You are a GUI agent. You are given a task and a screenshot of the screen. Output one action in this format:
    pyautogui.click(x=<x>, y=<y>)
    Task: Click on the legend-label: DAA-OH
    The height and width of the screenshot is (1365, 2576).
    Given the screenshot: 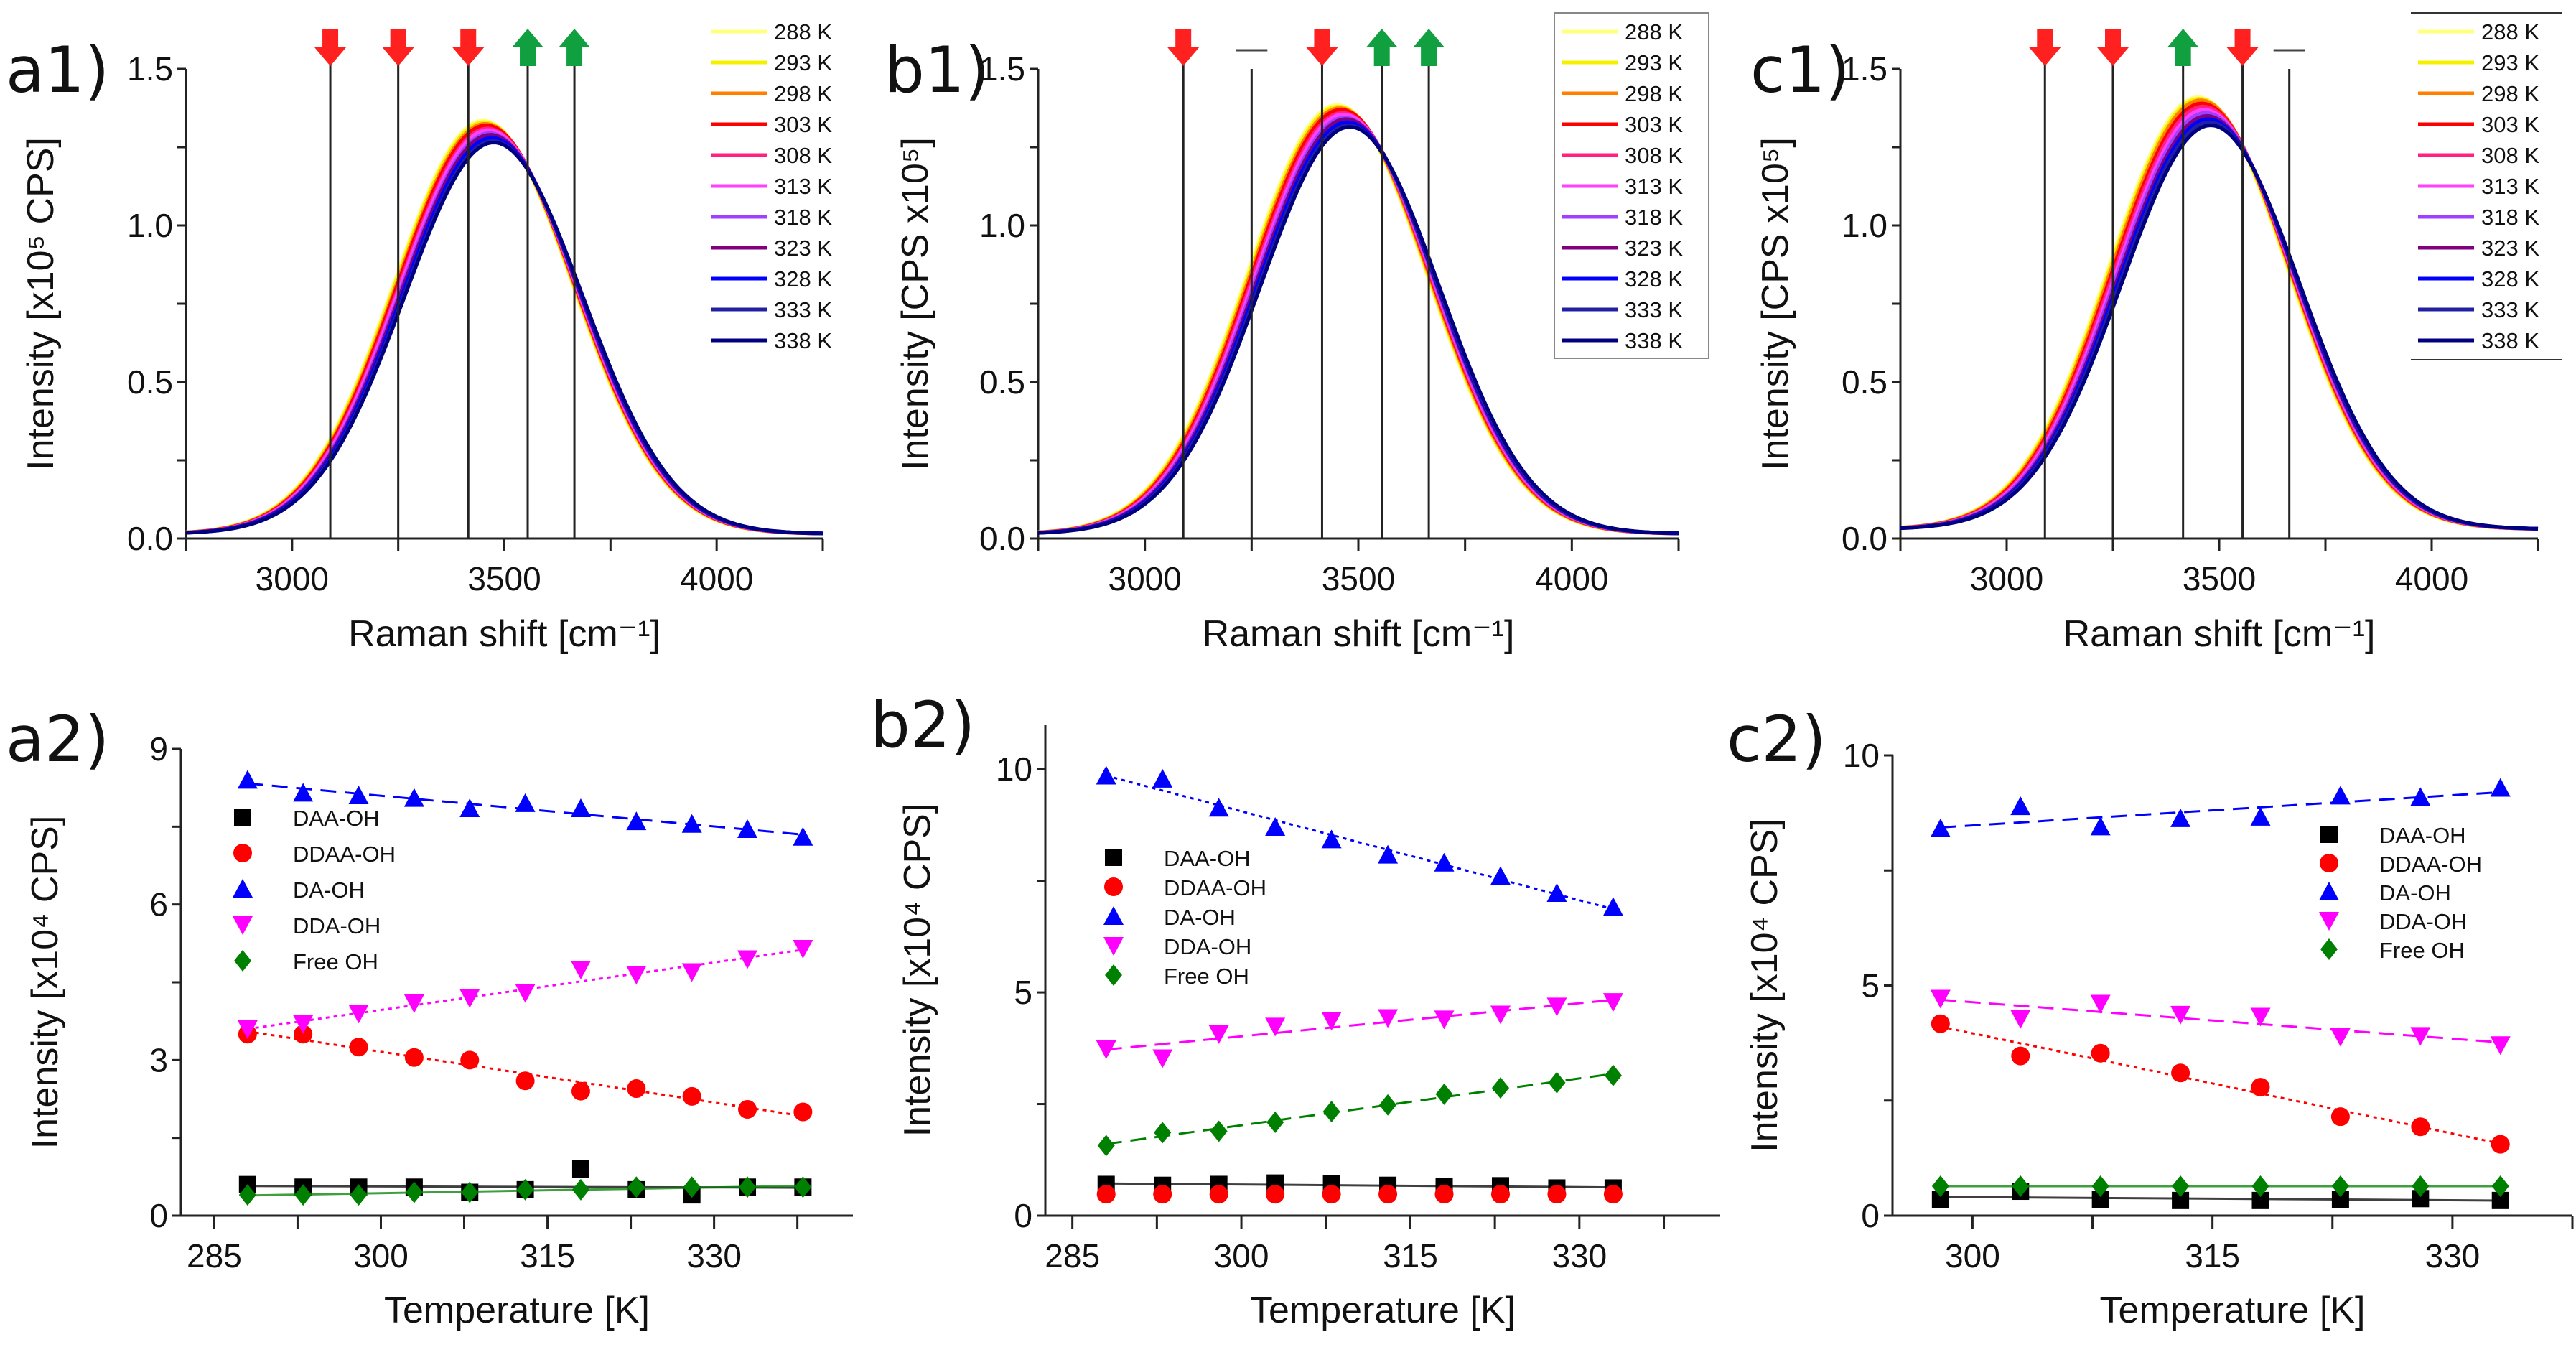 What is the action you would take?
    pyautogui.click(x=336, y=819)
    